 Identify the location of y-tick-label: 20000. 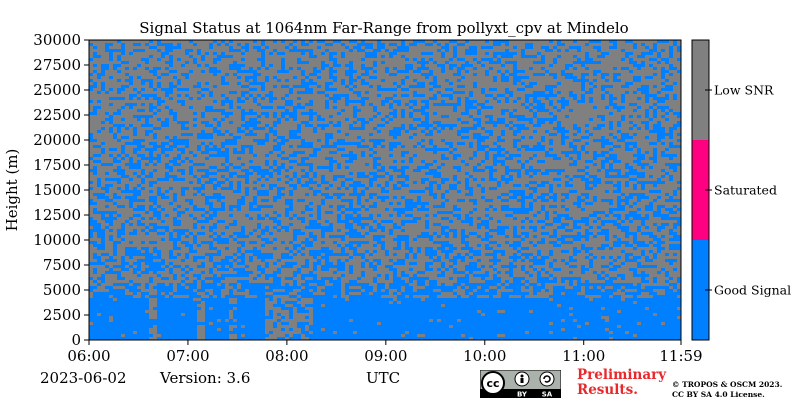
(57, 140).